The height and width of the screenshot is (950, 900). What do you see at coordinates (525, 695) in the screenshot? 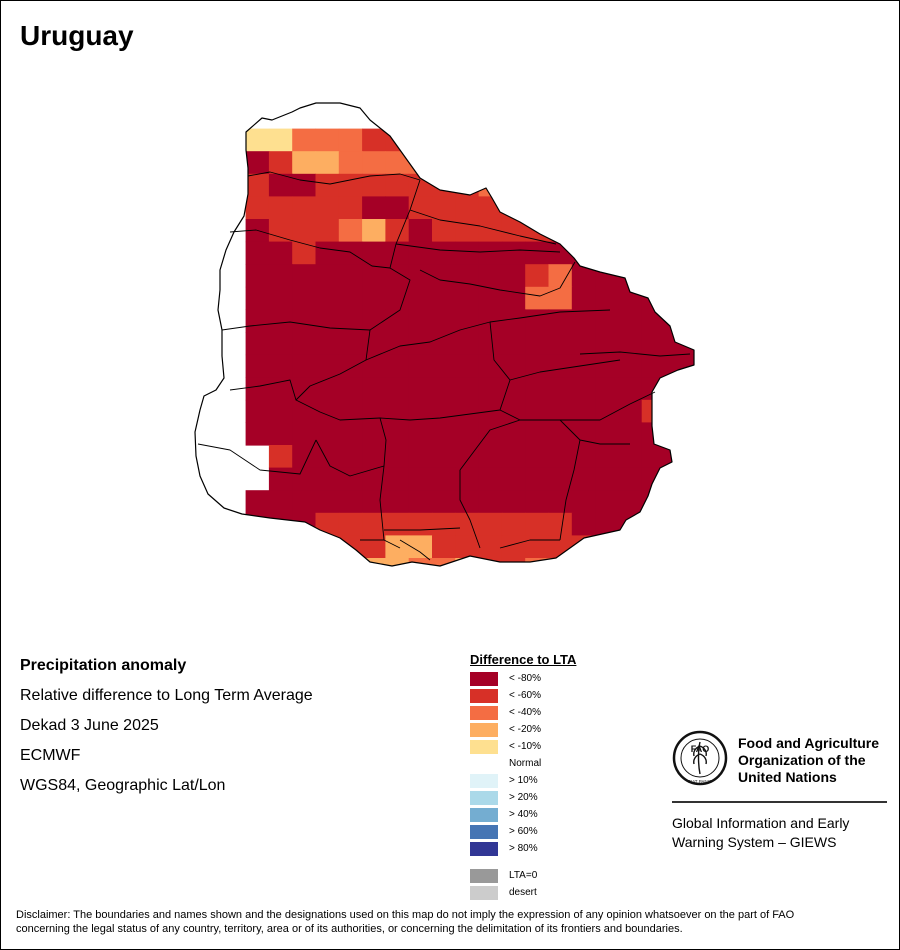
I see `legend-label: < -60%` at bounding box center [525, 695].